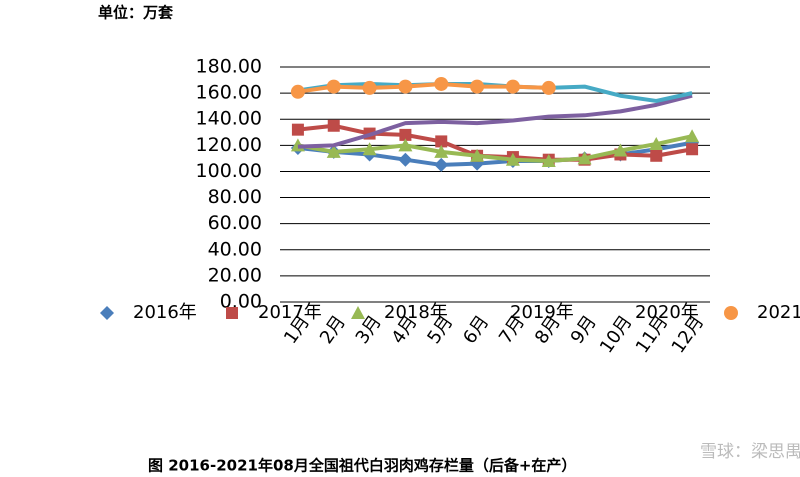 This screenshot has width=800, height=477. What do you see at coordinates (616, 335) in the screenshot?
I see `x-tick-label: 10月` at bounding box center [616, 335].